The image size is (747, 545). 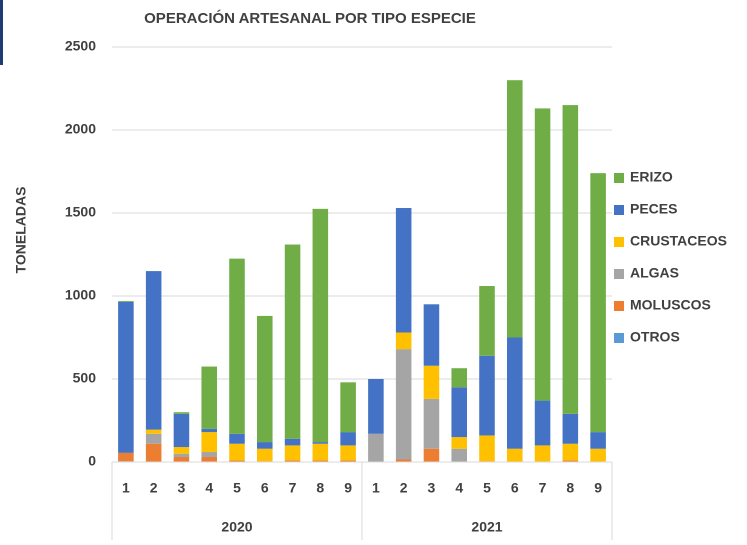 I want to click on y-tick-label: 500, so click(x=85, y=378).